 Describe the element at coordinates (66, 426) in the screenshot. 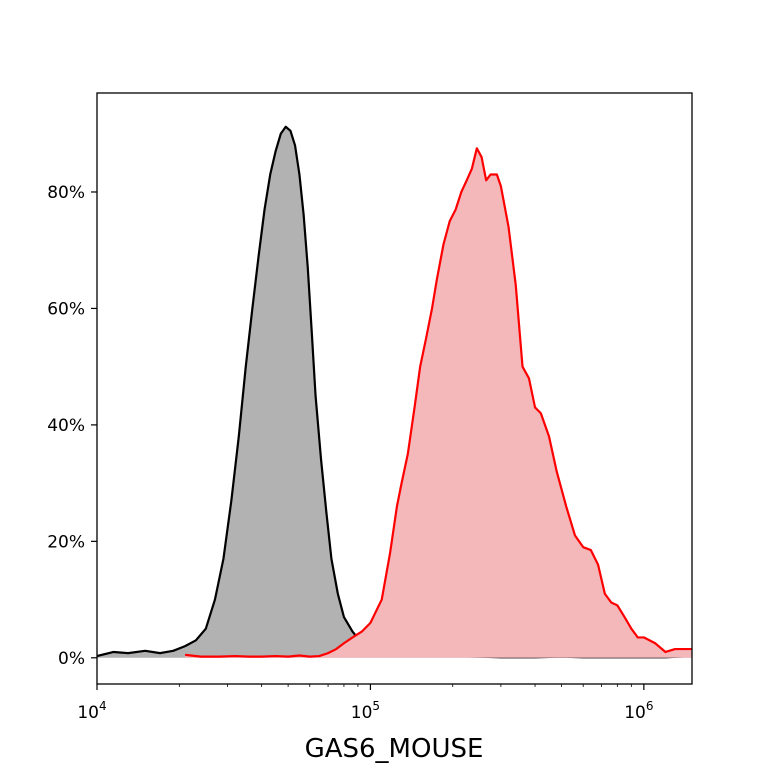

I see `y-tick-label: 40%` at that location.